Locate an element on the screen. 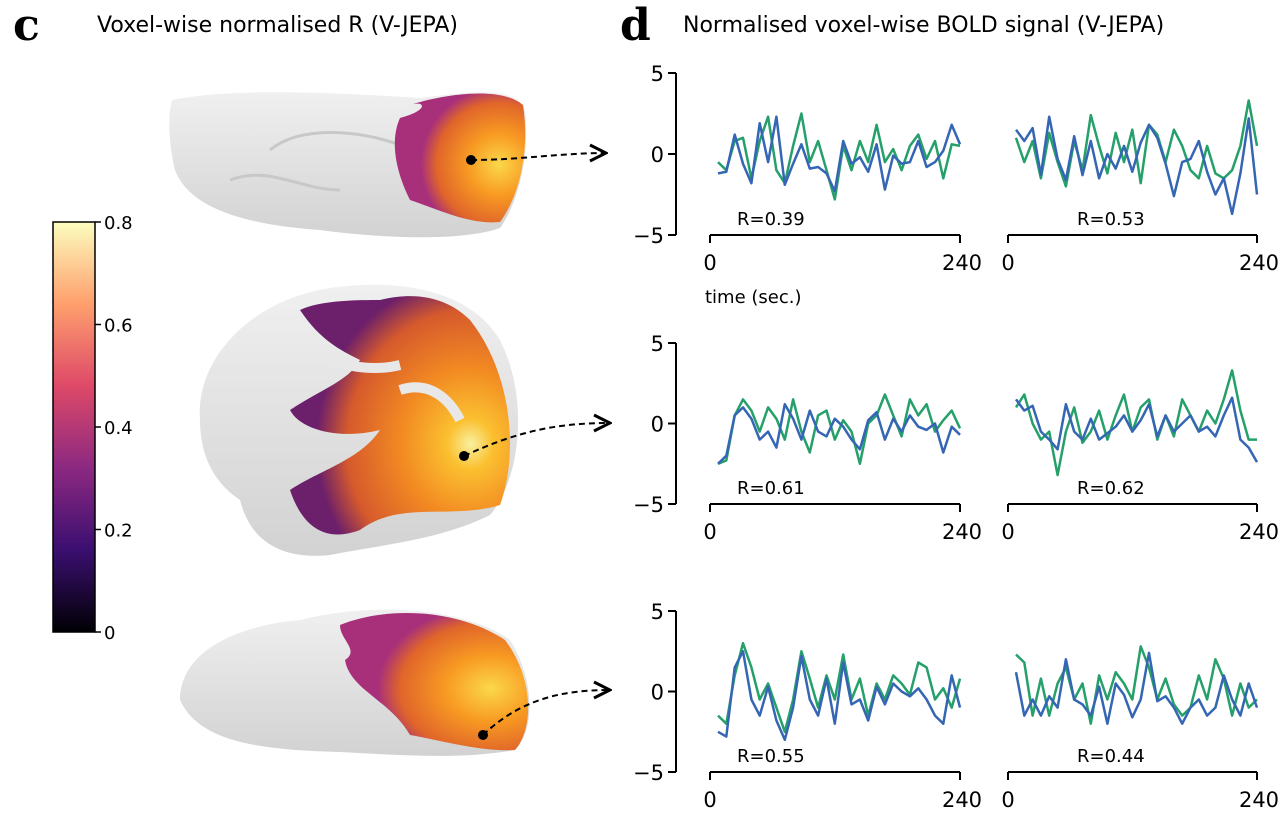 This screenshot has width=1288, height=816. colorbar-tick-label: 0.4 is located at coordinates (118, 428).